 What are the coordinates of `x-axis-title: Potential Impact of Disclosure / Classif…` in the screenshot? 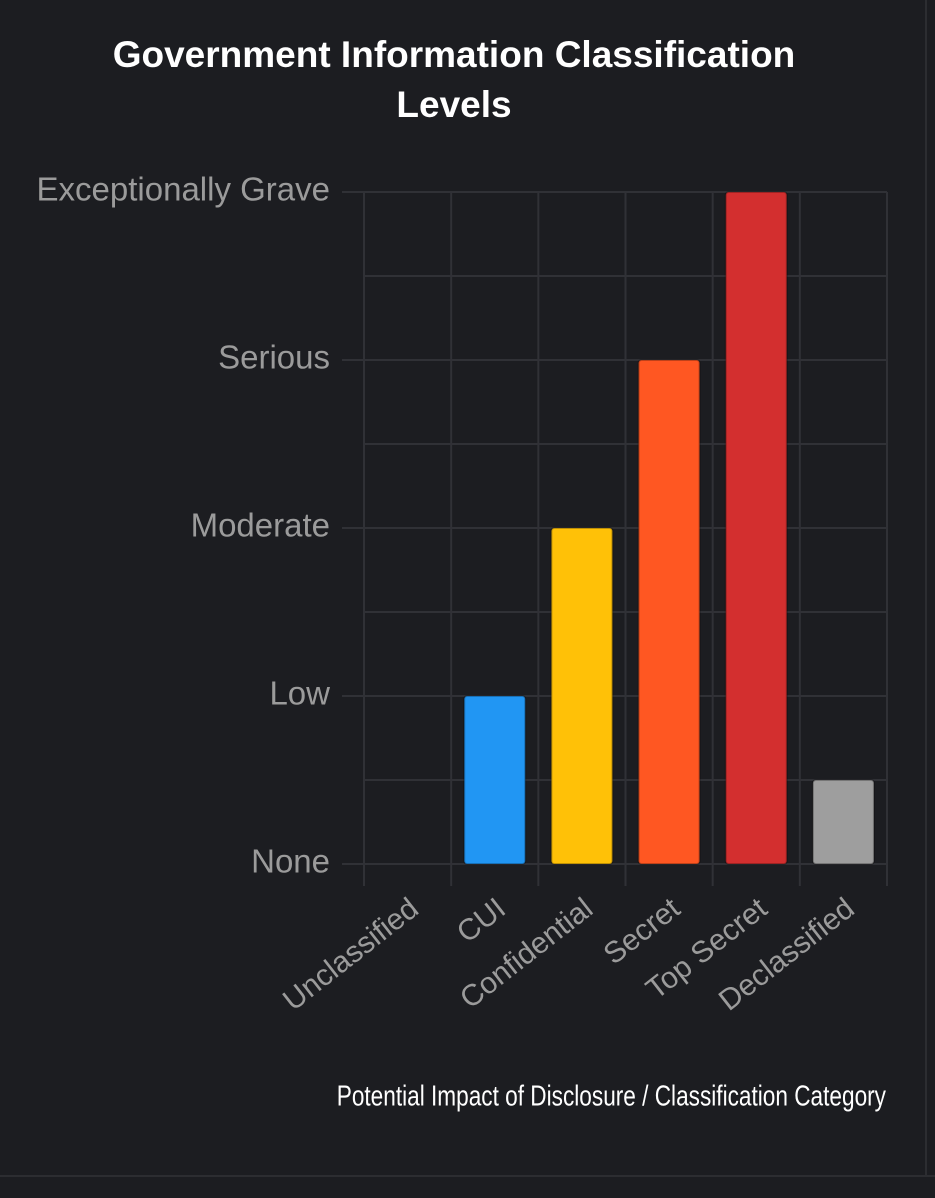 It's located at (611, 1095).